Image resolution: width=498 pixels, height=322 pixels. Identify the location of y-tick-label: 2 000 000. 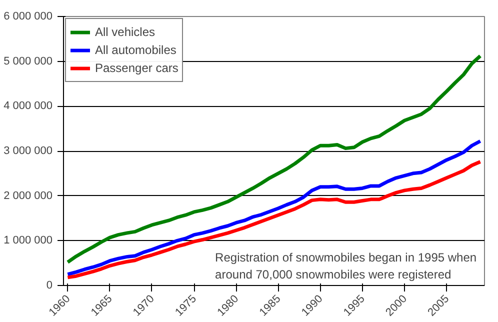
(28, 196).